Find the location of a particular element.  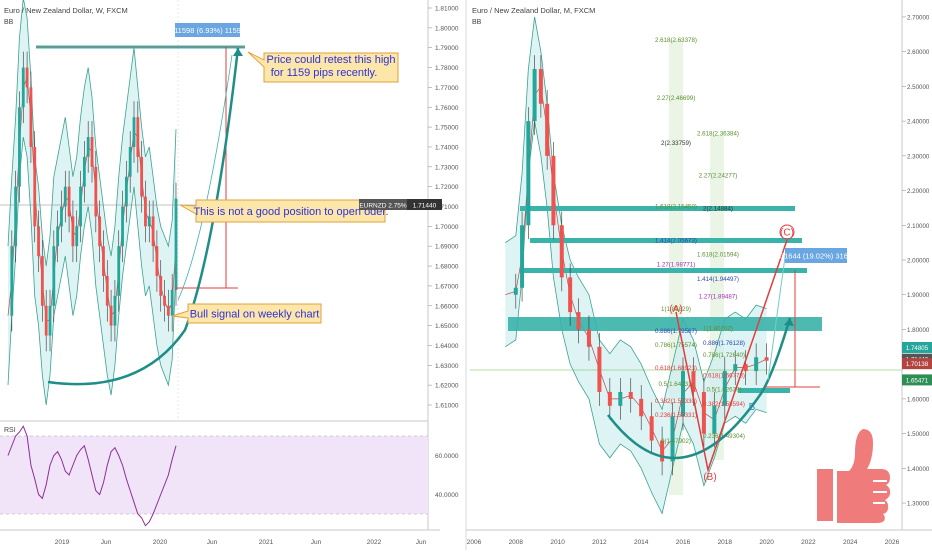

right-measure-box is located at coordinates (816, 255).